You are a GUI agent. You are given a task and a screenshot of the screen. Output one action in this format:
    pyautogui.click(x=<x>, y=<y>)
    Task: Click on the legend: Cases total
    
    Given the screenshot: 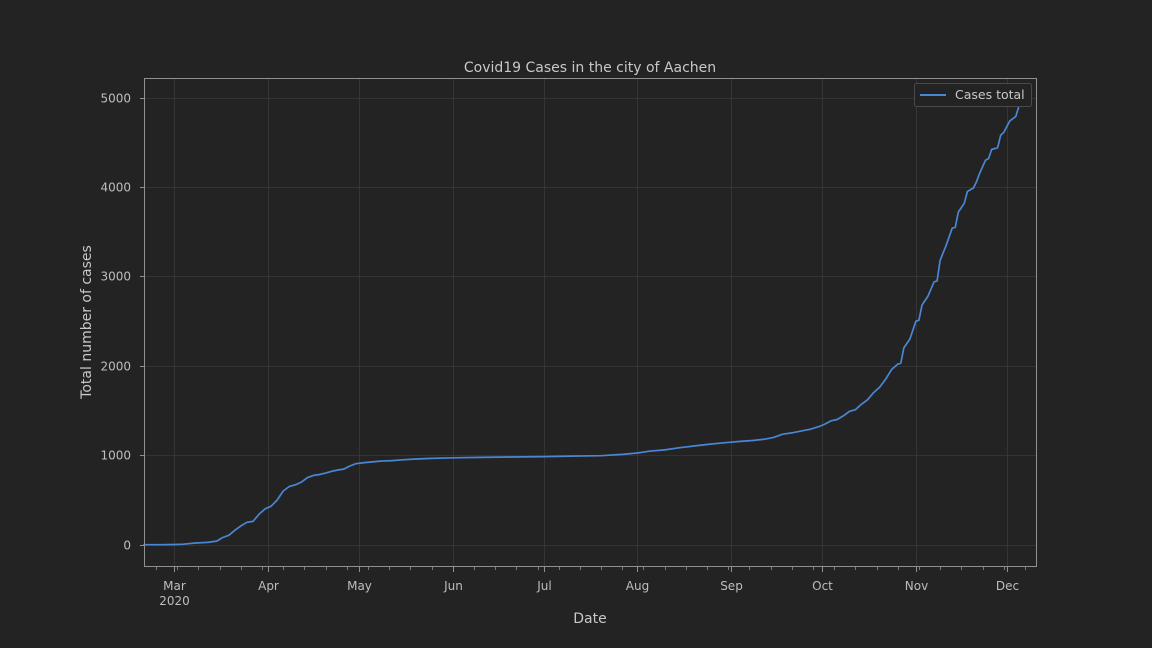 What is the action you would take?
    pyautogui.click(x=973, y=95)
    